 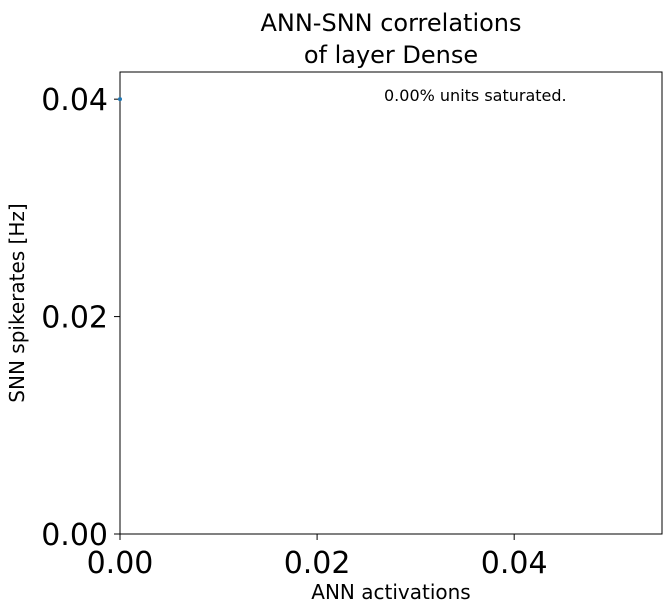 What do you see at coordinates (475, 95) in the screenshot?
I see `saturation-annotation: 0.00% units saturated.` at bounding box center [475, 95].